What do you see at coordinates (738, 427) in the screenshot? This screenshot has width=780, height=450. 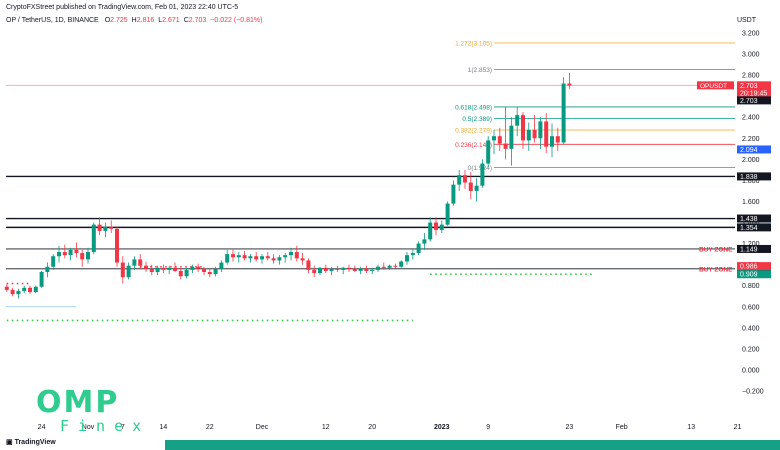 I see `x-tick-label: 21` at bounding box center [738, 427].